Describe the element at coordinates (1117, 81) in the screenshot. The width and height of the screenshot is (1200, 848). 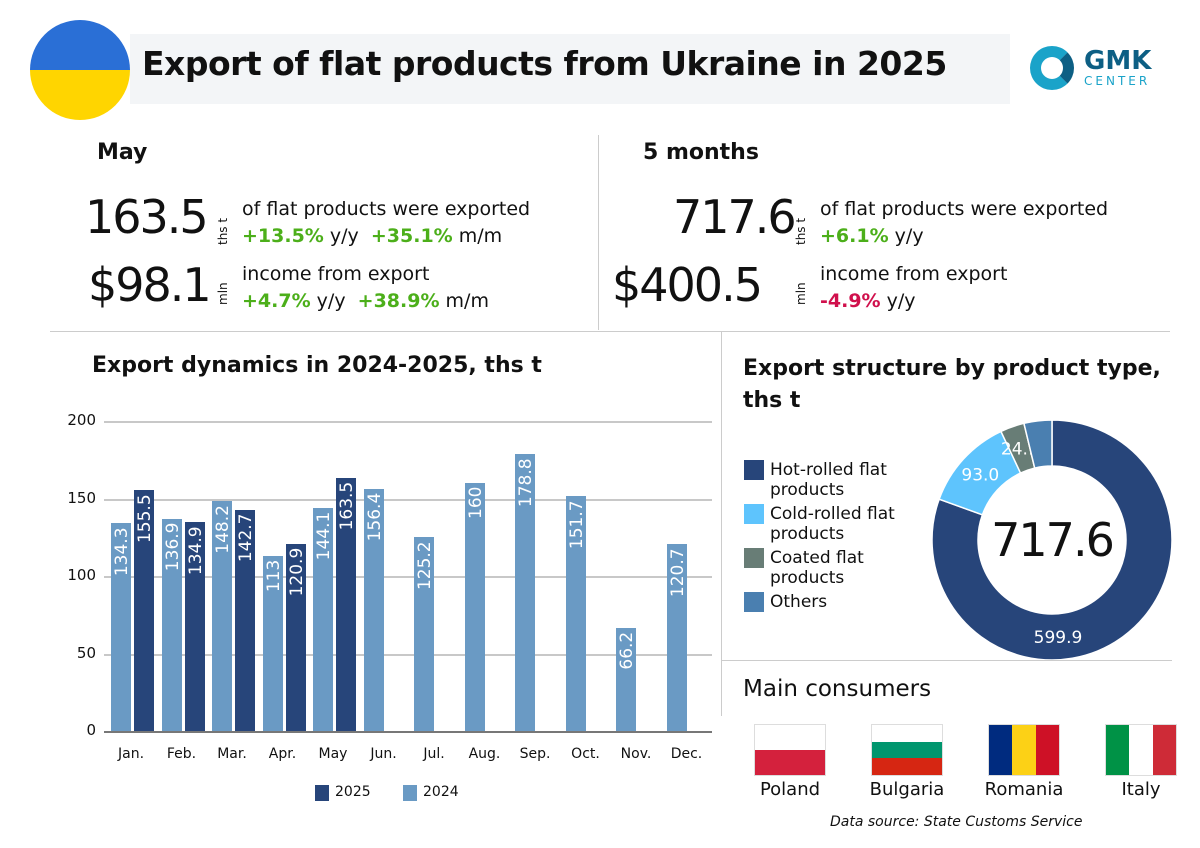
I see `logo-sub: CENTER` at that location.